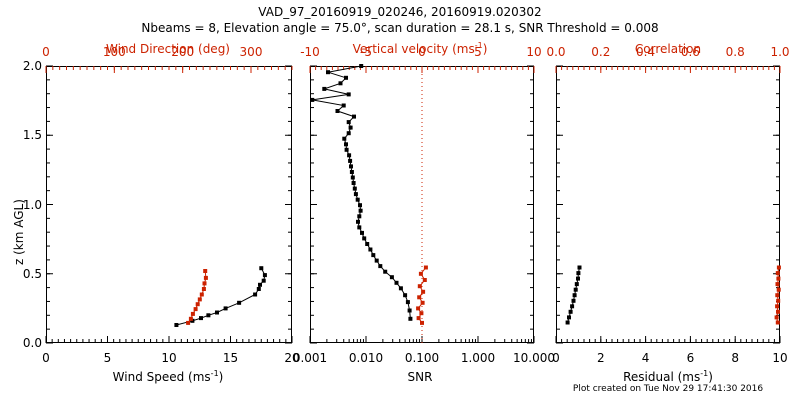 This screenshot has height=400, width=800. I want to click on y-tick-label: 1.5, so click(32, 135).